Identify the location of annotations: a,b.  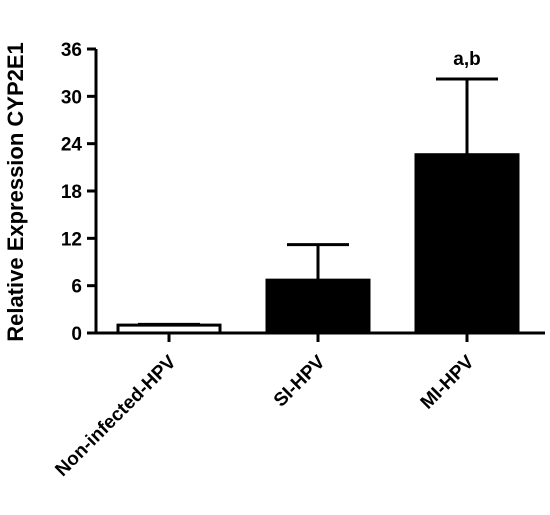
(466, 59).